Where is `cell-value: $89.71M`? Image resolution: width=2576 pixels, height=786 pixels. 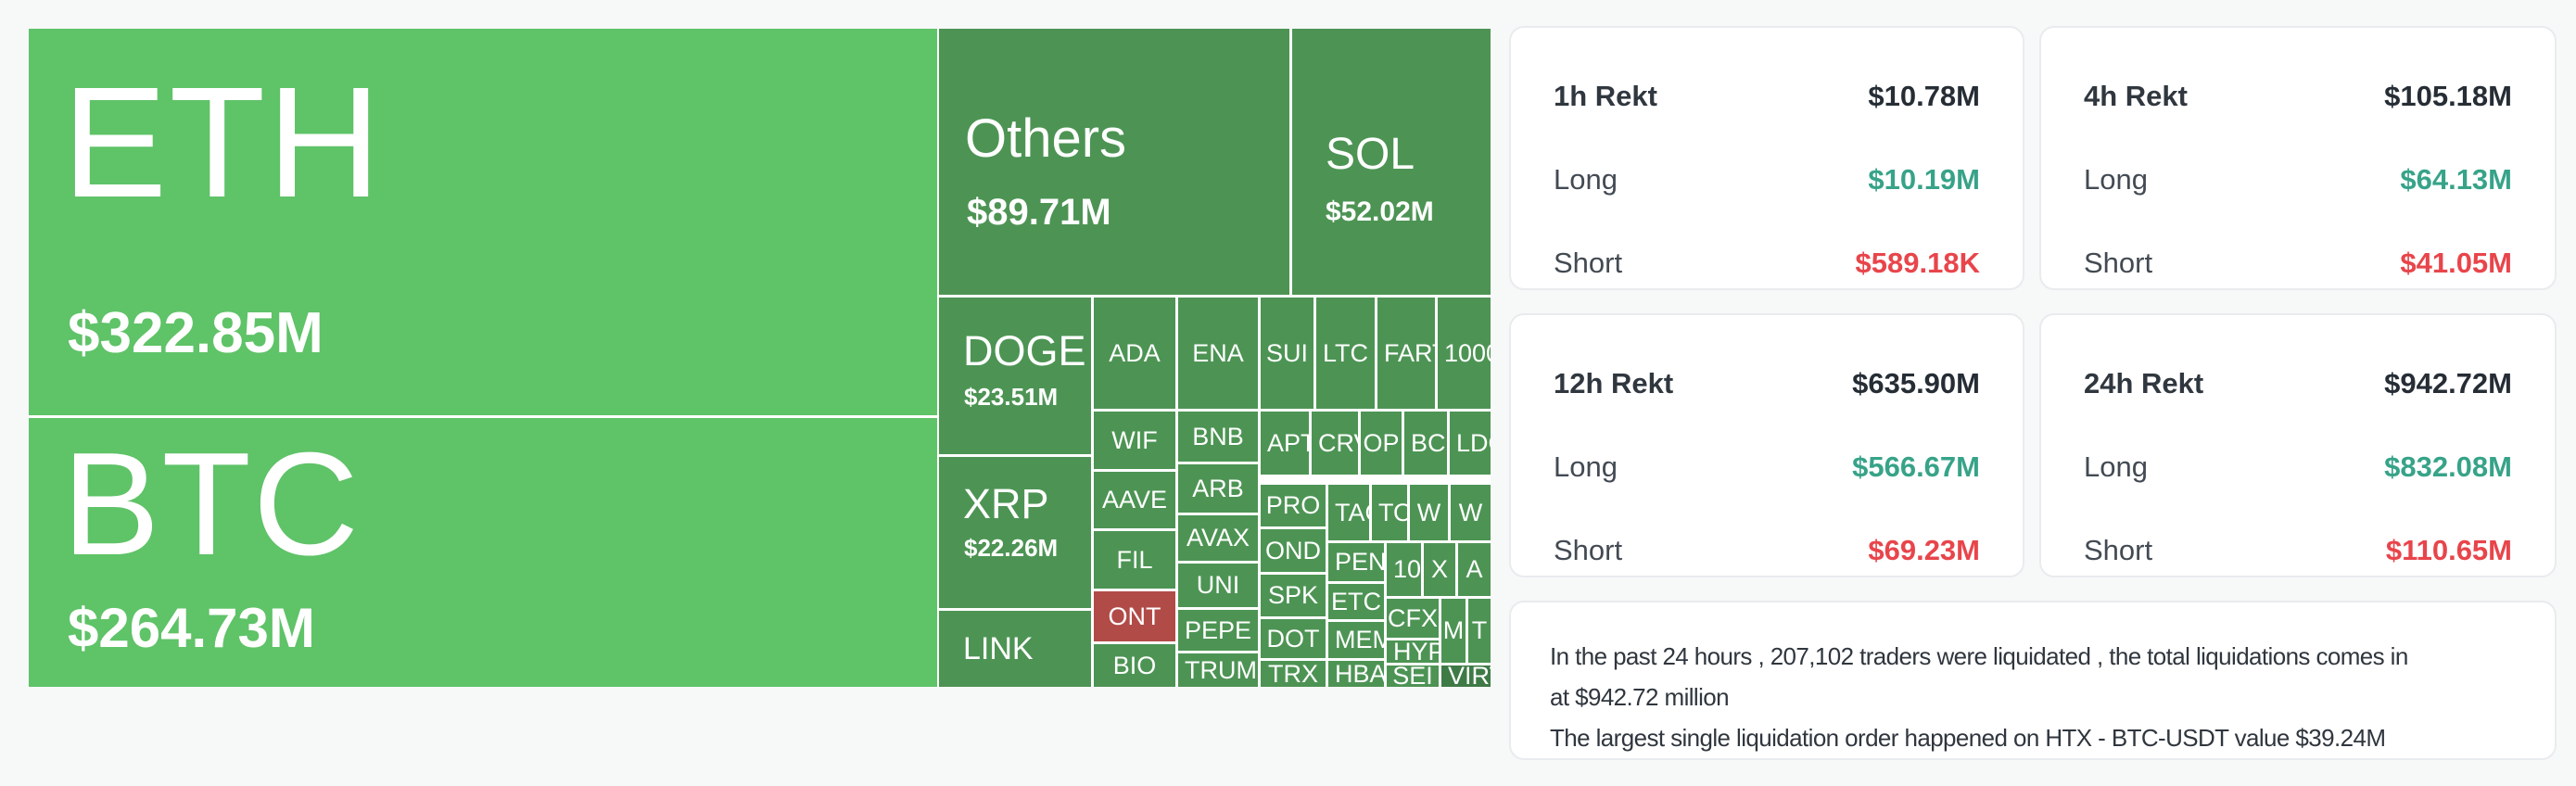 cell-value: $89.71M is located at coordinates (1039, 213).